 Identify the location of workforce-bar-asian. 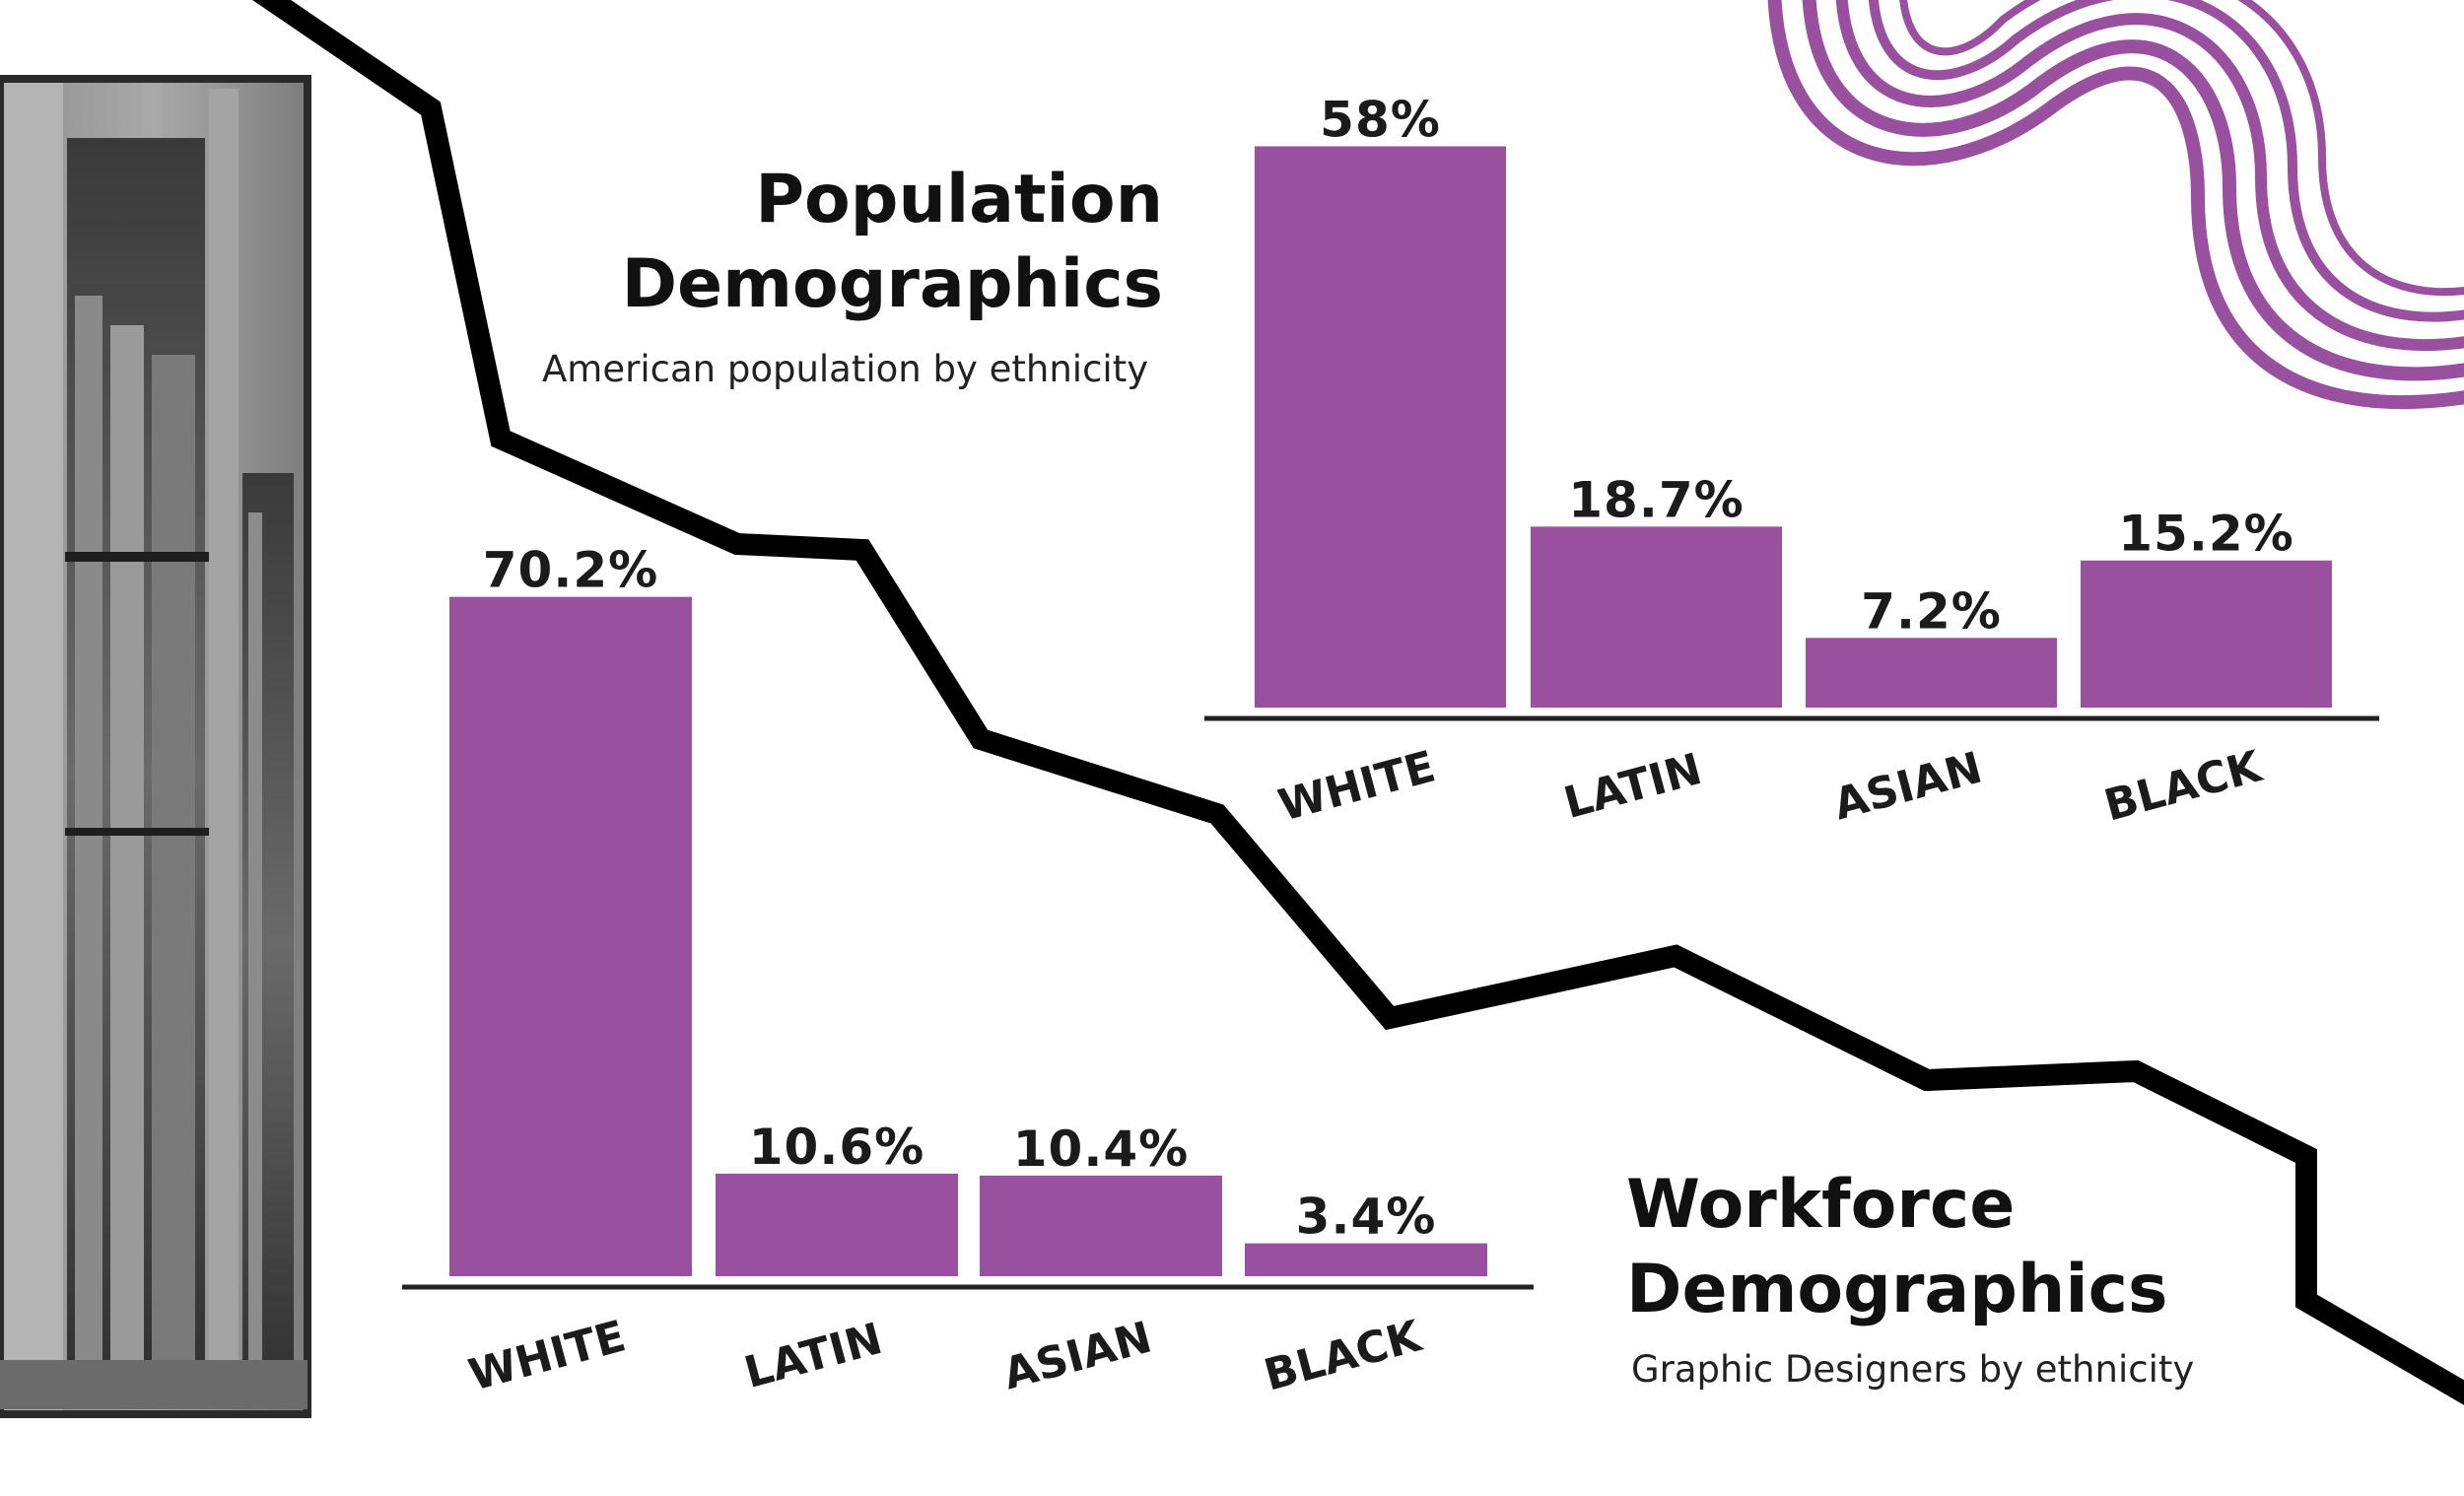
(1101, 1225).